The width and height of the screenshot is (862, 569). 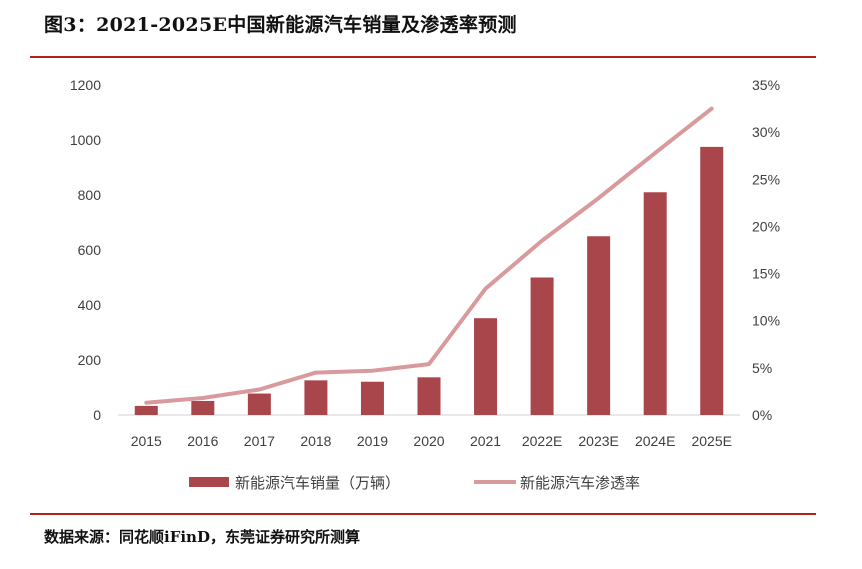 What do you see at coordinates (580, 483) in the screenshot?
I see `legend-line-label: 新能源汽车渗透率` at bounding box center [580, 483].